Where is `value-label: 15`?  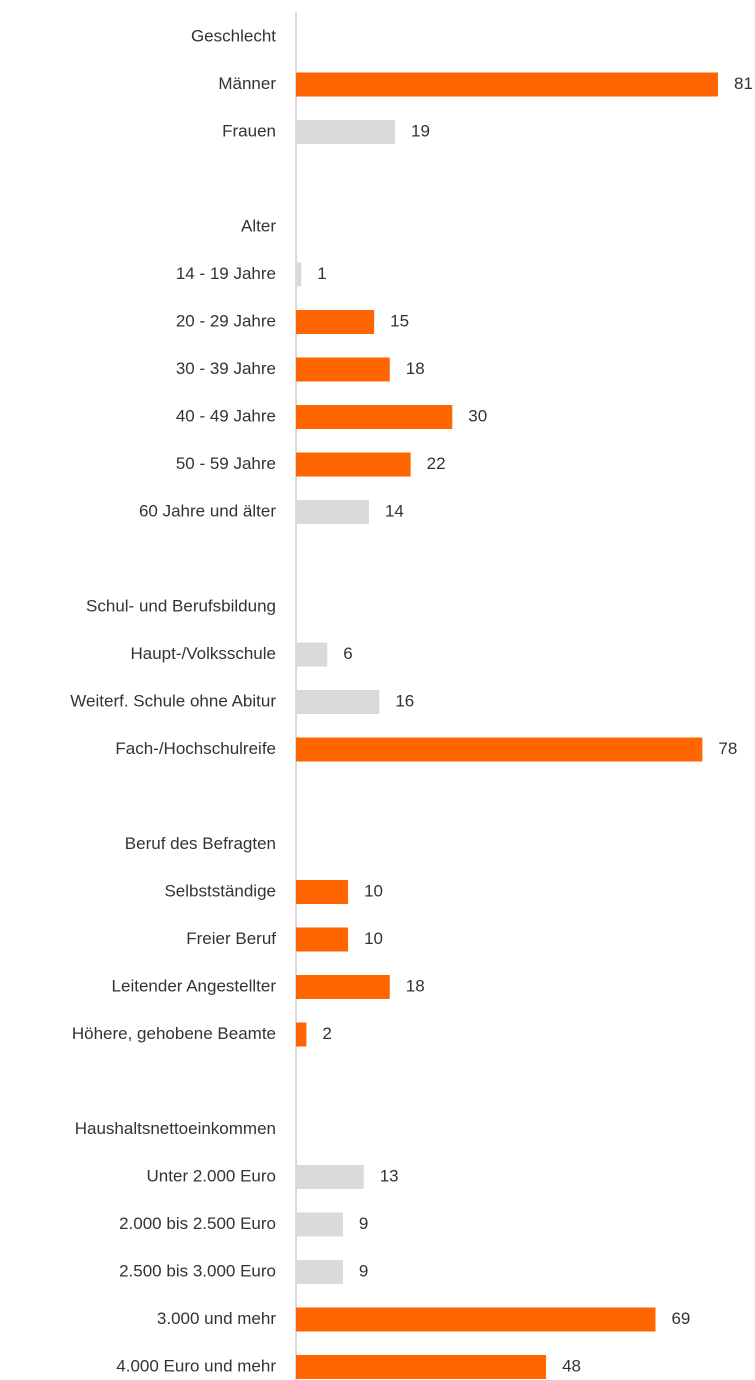 value-label: 15 is located at coordinates (399, 320).